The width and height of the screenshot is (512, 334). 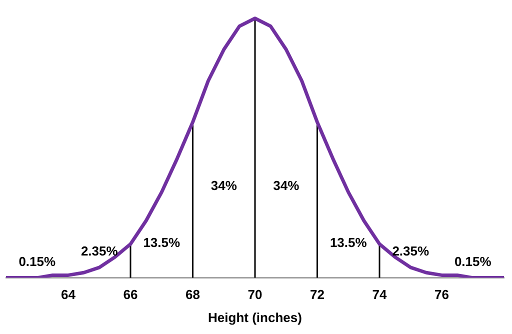 What do you see at coordinates (380, 294) in the screenshot?
I see `x-tick-label: 74` at bounding box center [380, 294].